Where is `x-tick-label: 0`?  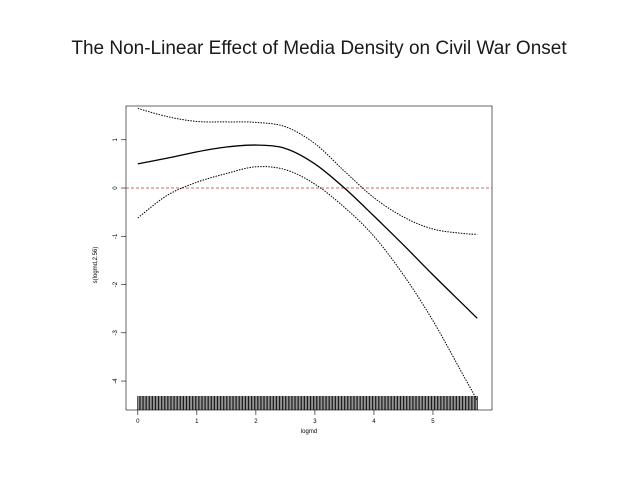
x-tick-label: 0 is located at coordinates (138, 422).